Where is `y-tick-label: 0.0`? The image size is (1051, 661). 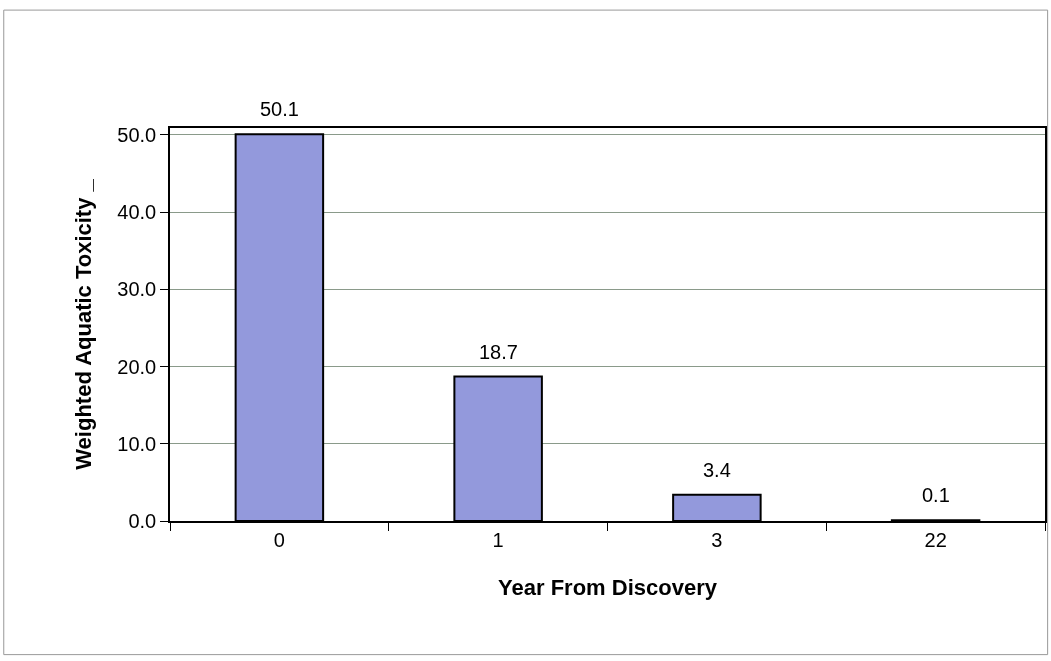 y-tick-label: 0.0 is located at coordinates (142, 521).